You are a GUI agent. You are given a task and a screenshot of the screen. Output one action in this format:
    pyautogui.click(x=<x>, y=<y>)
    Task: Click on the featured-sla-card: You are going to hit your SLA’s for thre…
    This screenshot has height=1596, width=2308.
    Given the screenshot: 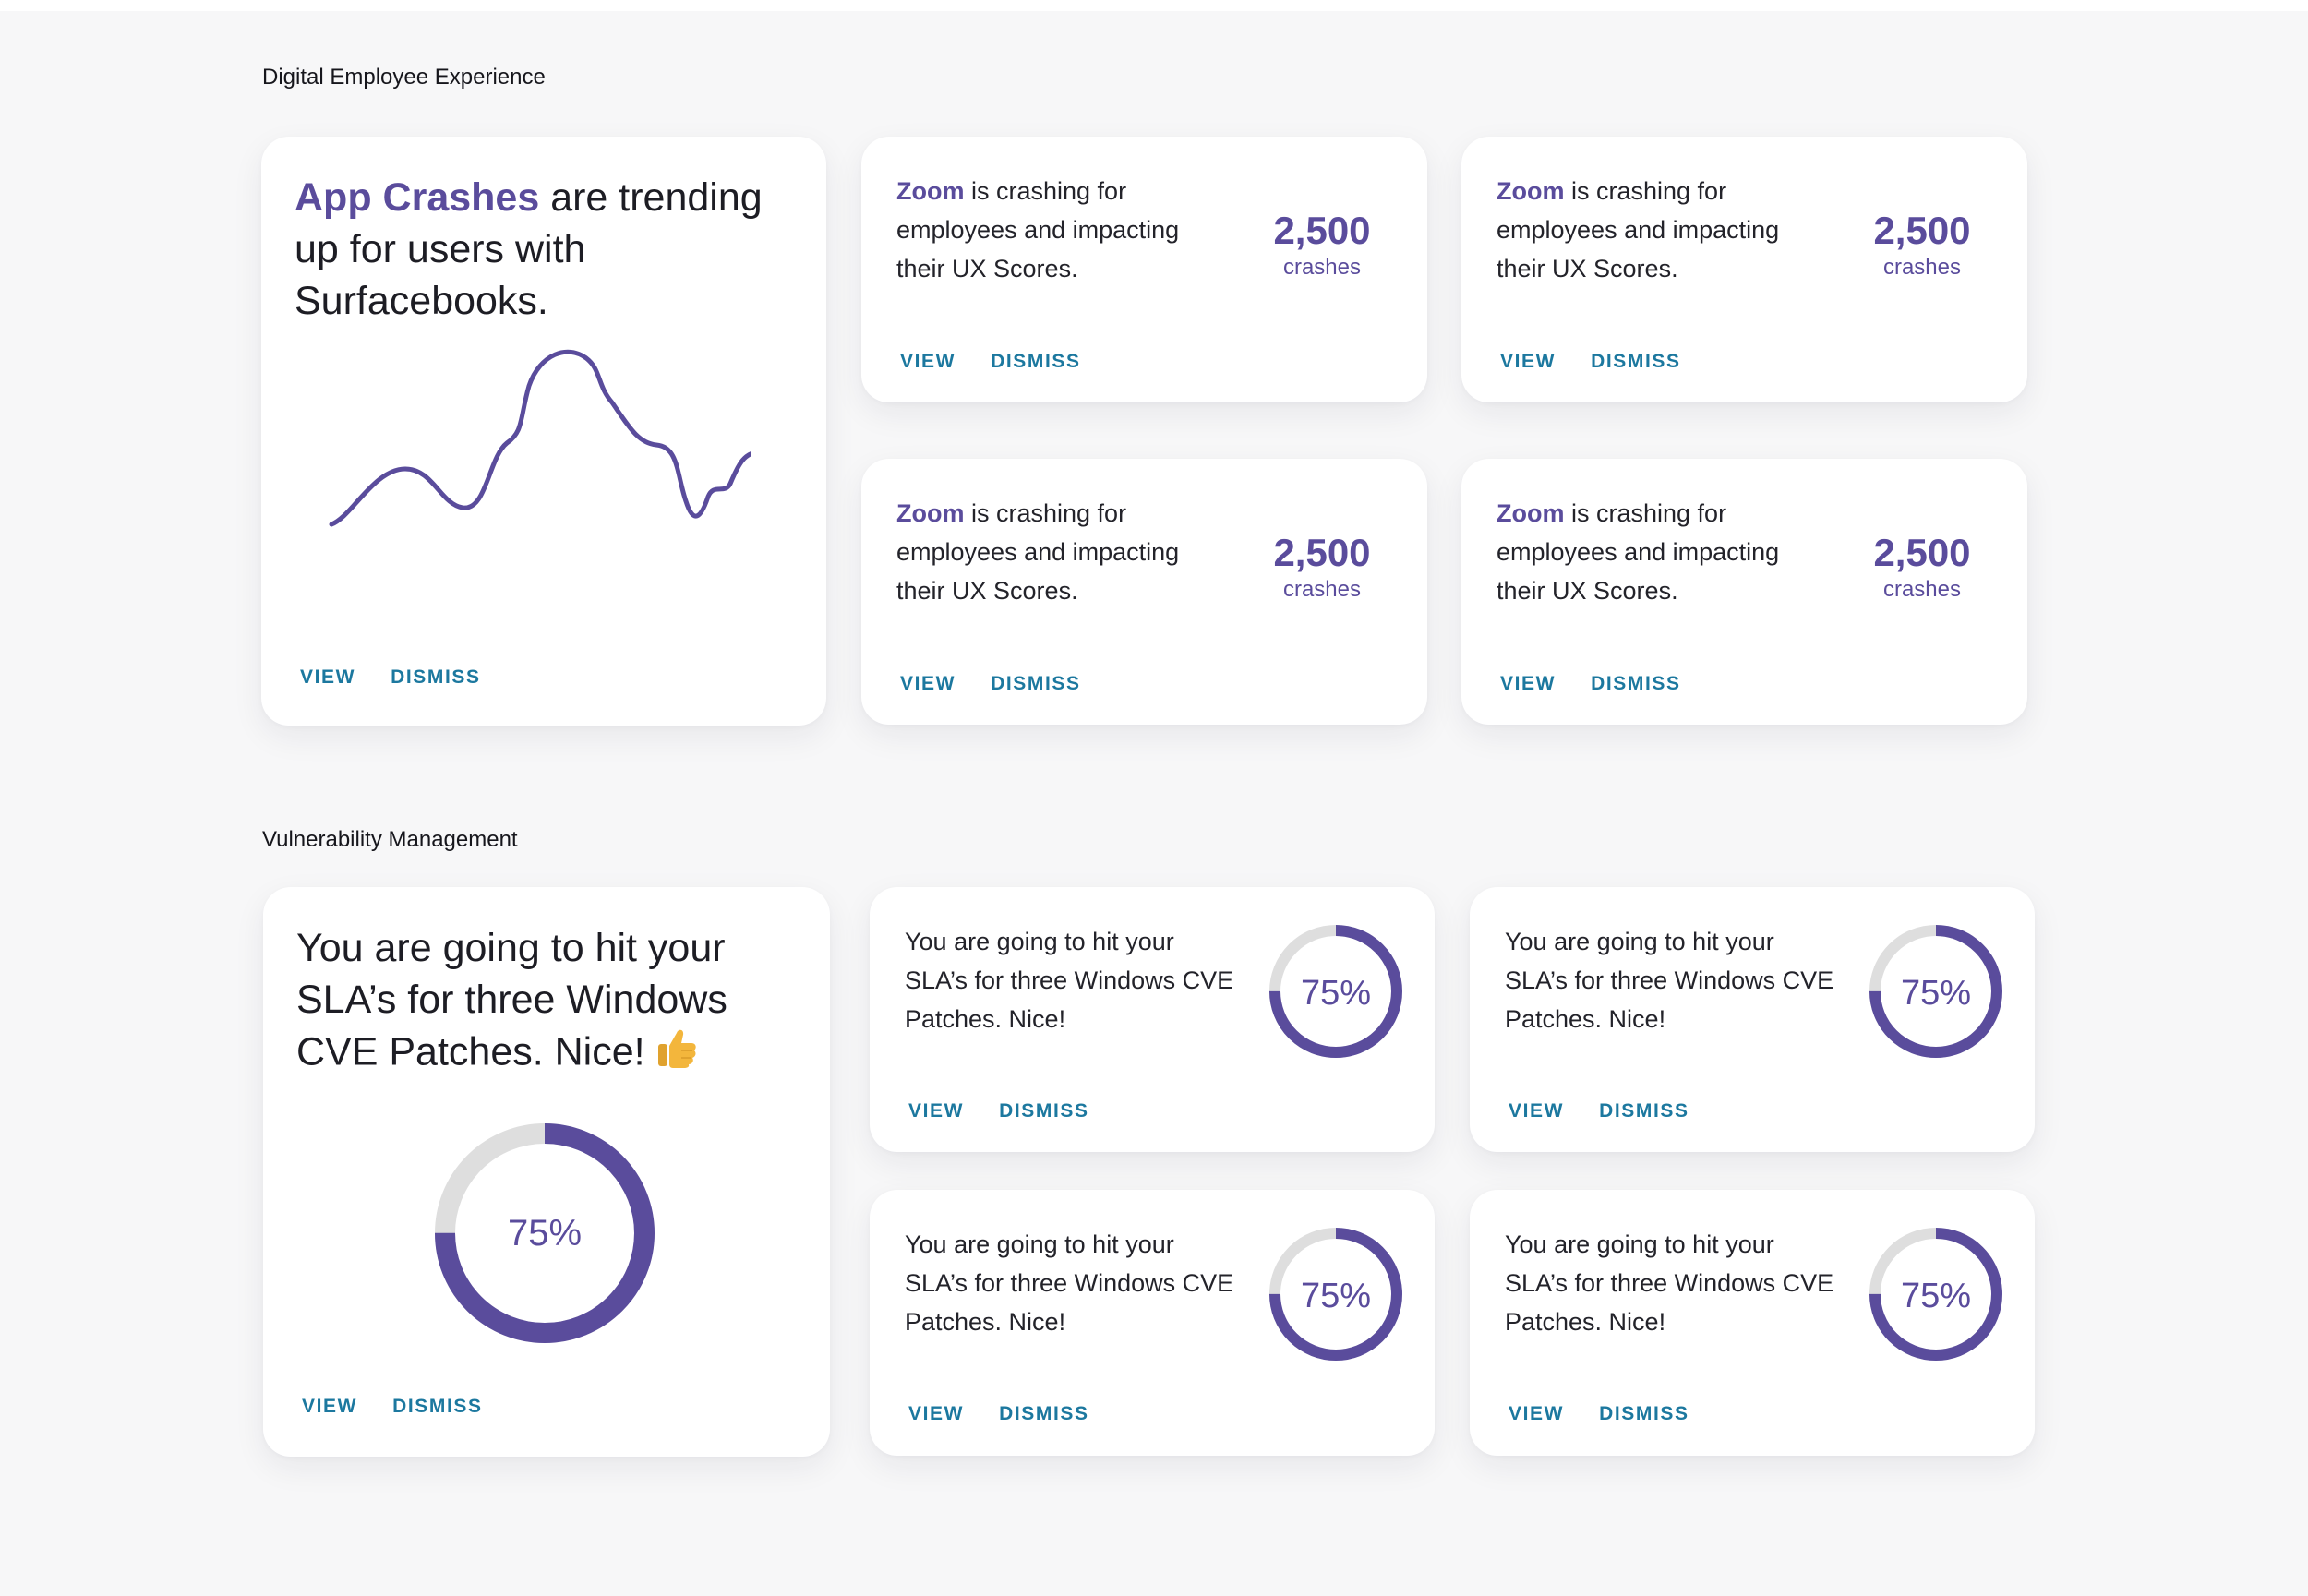 What is the action you would take?
    pyautogui.click(x=546, y=1172)
    